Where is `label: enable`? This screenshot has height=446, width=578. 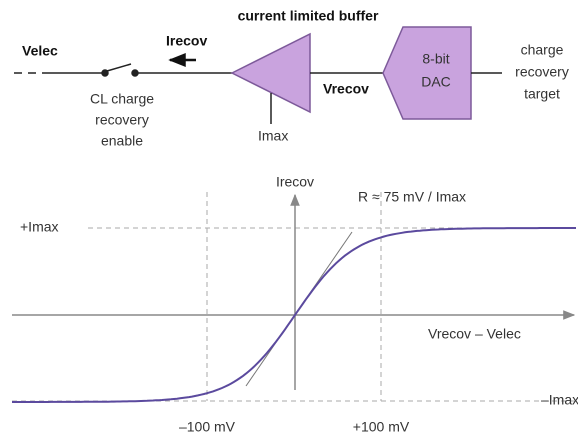 label: enable is located at coordinates (122, 141).